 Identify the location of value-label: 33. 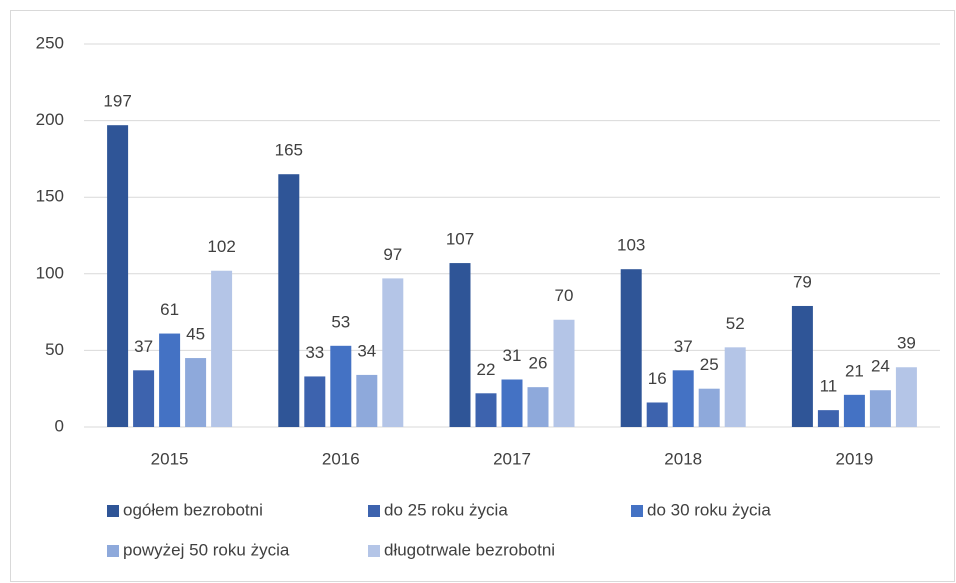
(314, 352).